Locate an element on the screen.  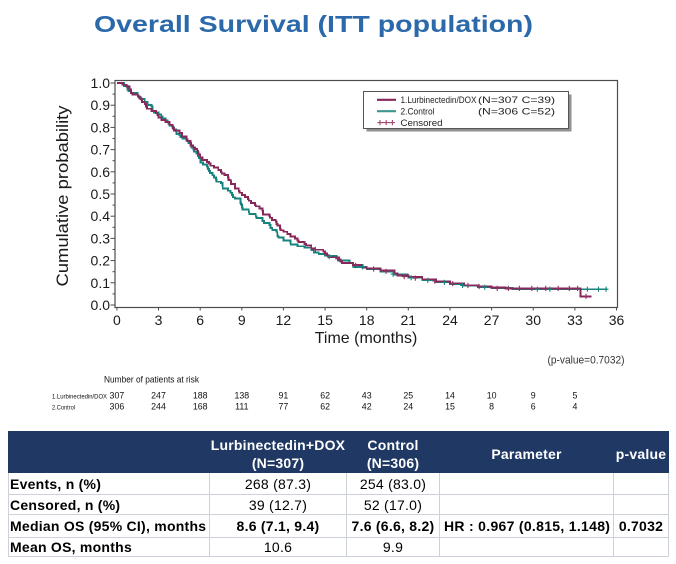
svg-text: 138 is located at coordinates (241, 396).